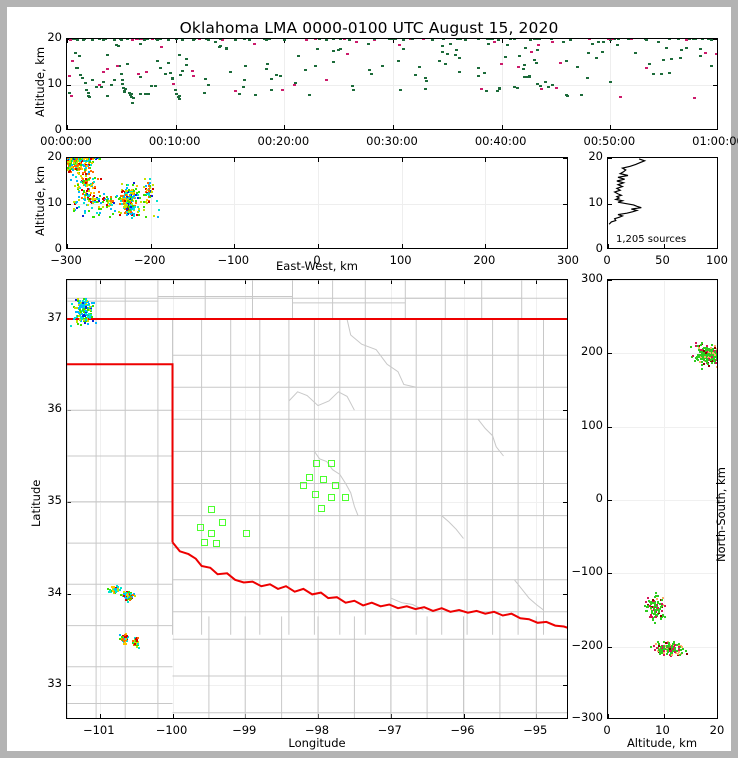 The width and height of the screenshot is (738, 758). Describe the element at coordinates (662, 203) in the screenshot. I see `altitude-histogram-panel` at that location.